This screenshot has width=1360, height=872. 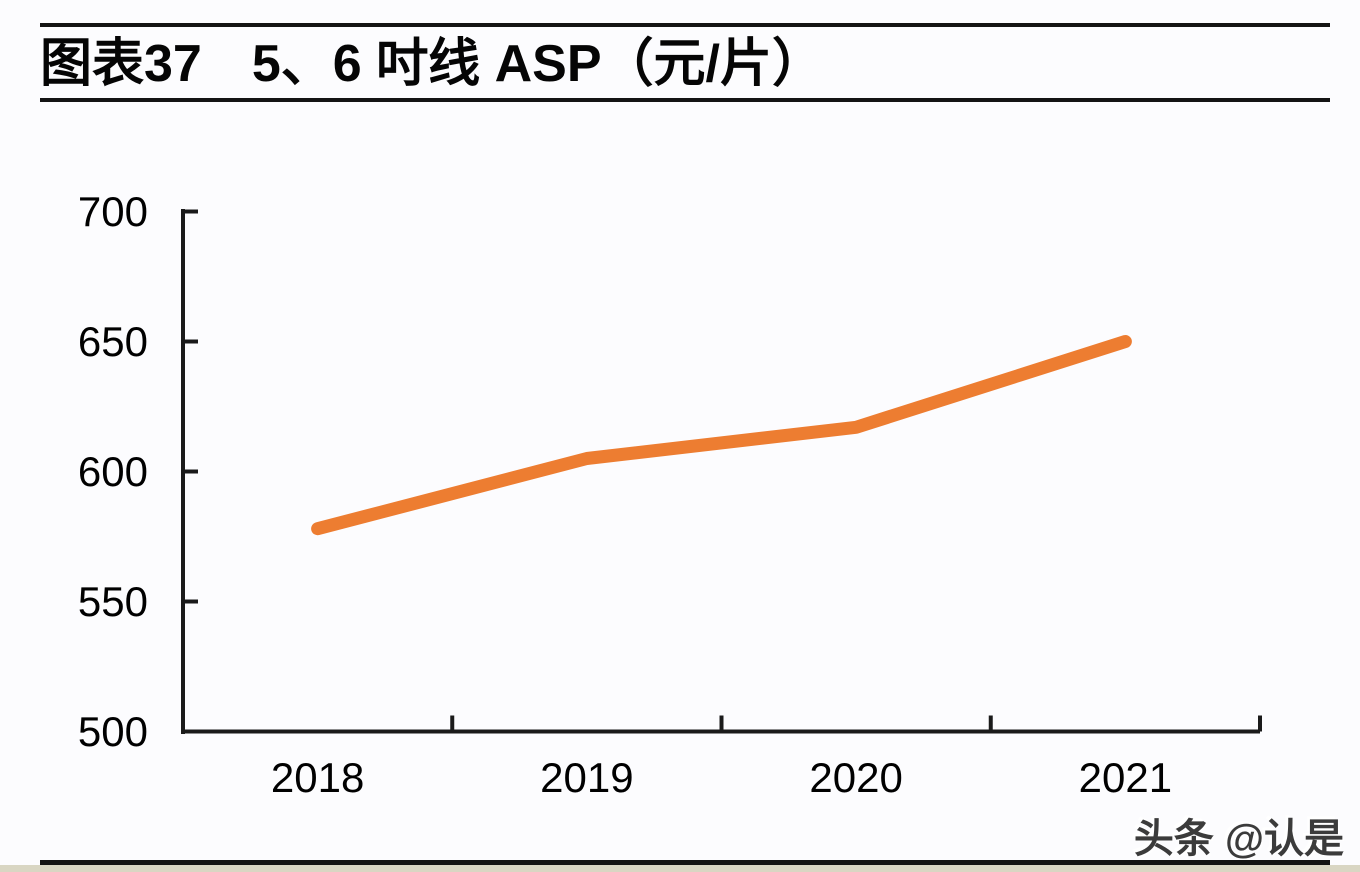 I want to click on y-tick-label: 500, so click(x=112, y=731).